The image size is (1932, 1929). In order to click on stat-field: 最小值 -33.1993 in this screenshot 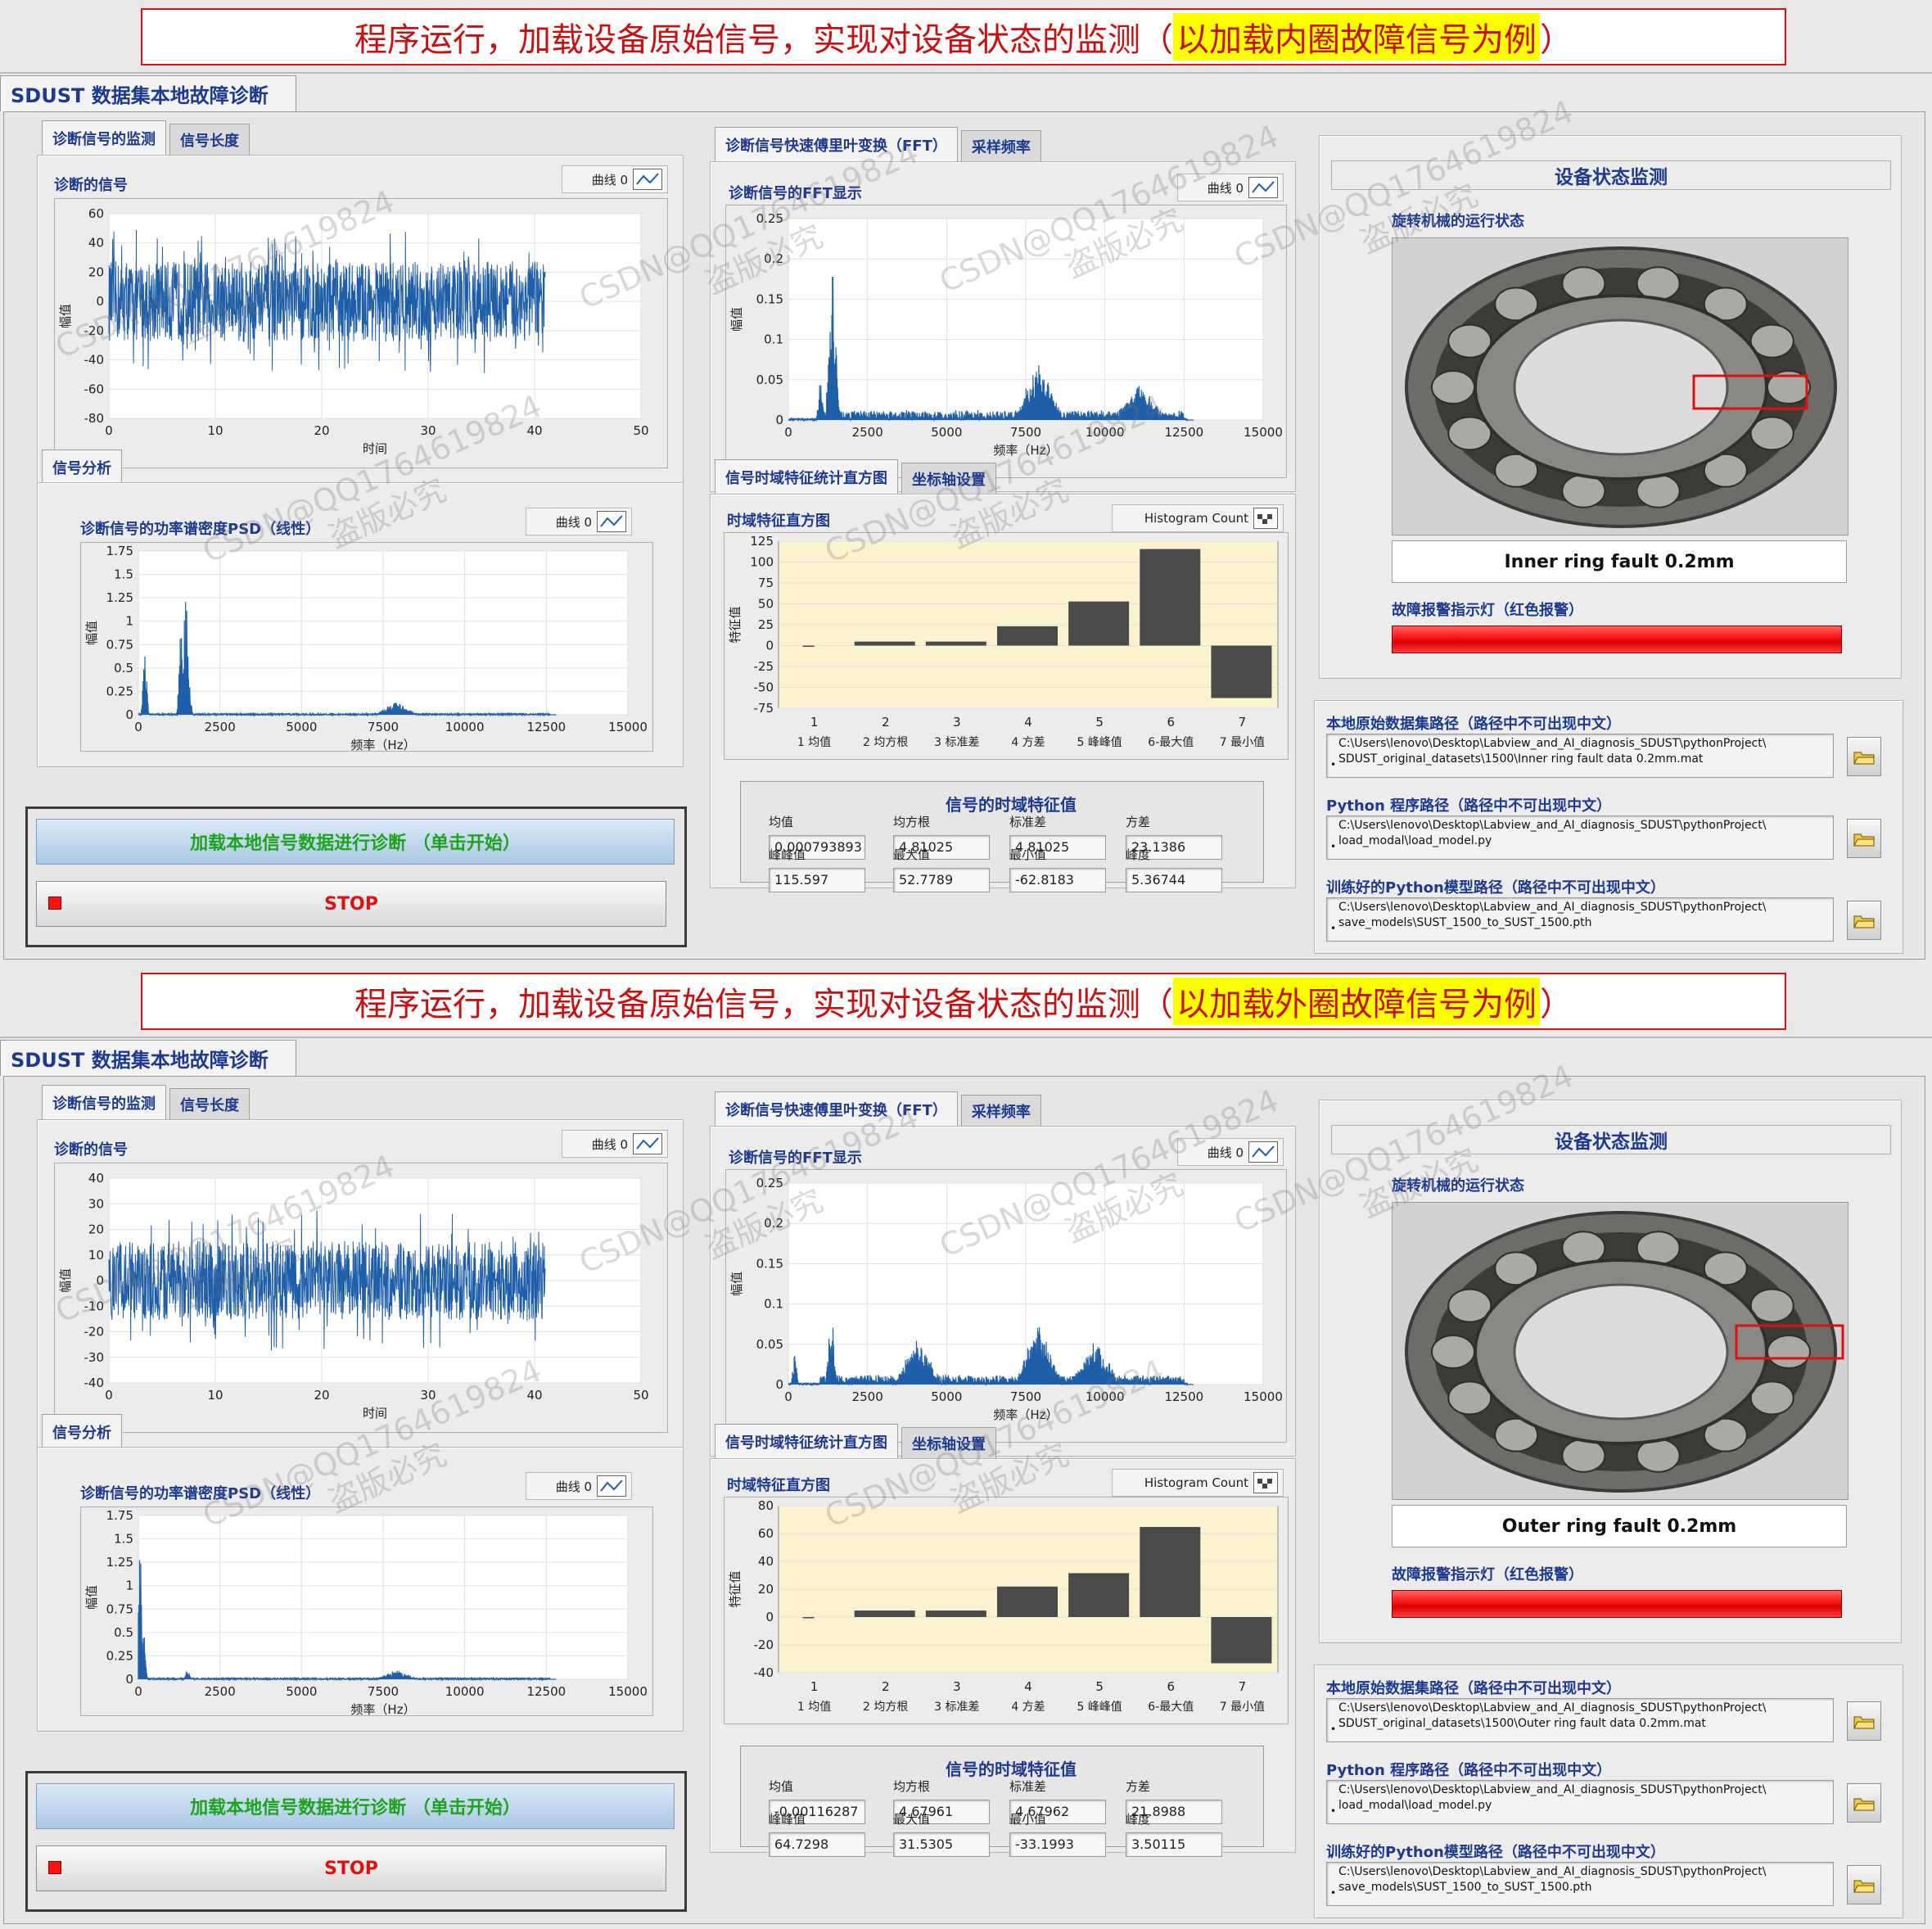, I will do `click(1057, 1834)`.